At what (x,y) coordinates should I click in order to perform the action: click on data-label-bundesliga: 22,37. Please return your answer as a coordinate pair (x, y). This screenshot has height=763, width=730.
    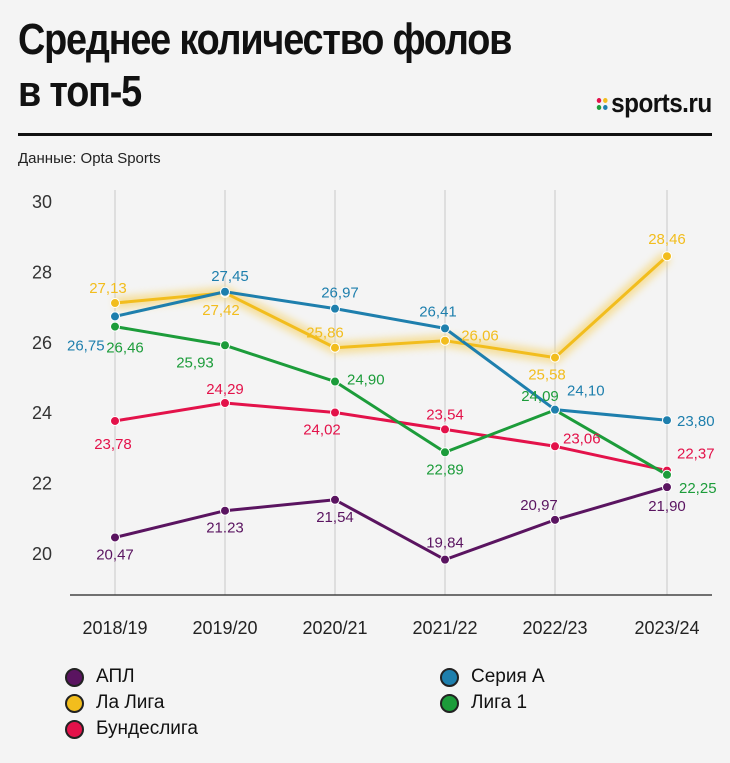
    Looking at the image, I should click on (696, 454).